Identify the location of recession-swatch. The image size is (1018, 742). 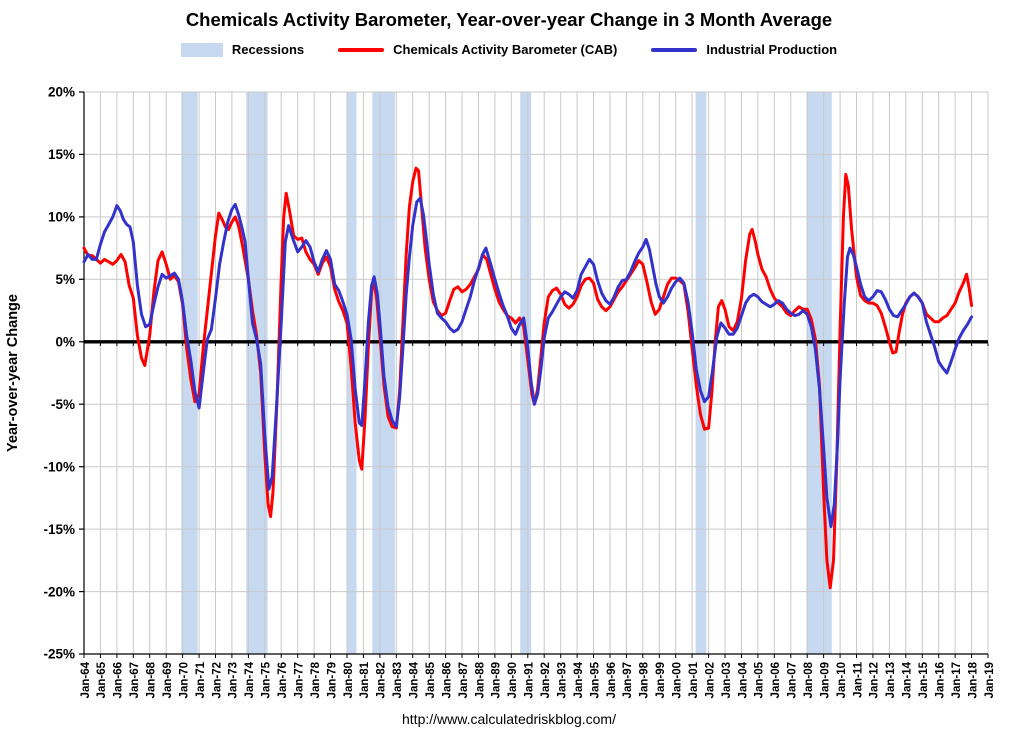
(201, 49).